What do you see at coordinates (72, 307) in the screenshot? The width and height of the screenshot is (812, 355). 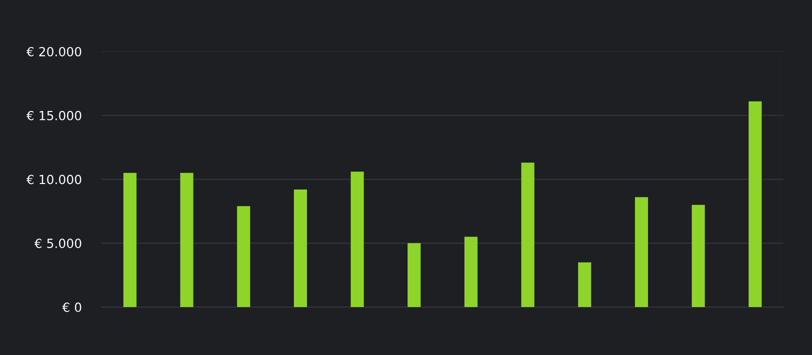 I see `y-tick-label: € 0` at bounding box center [72, 307].